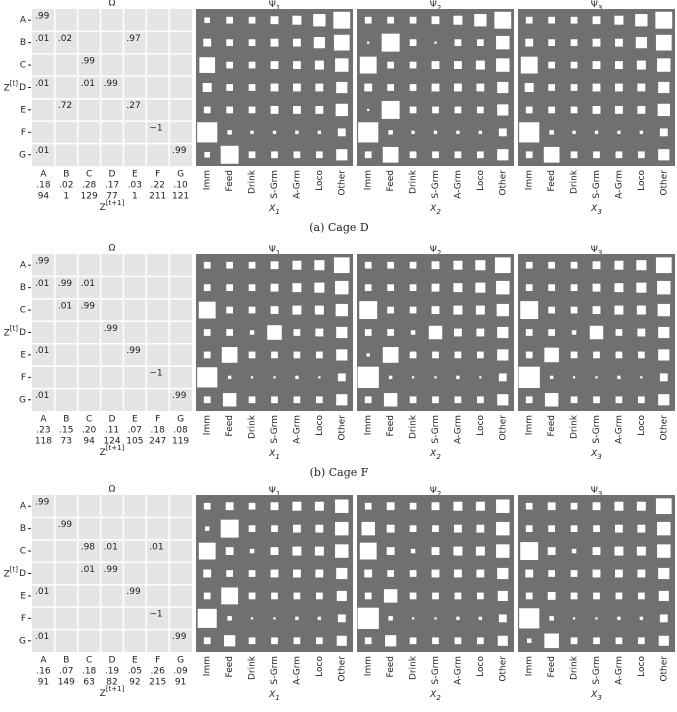 The width and height of the screenshot is (677, 712). Describe the element at coordinates (65, 525) in the screenshot. I see `cell-value: .99` at that location.